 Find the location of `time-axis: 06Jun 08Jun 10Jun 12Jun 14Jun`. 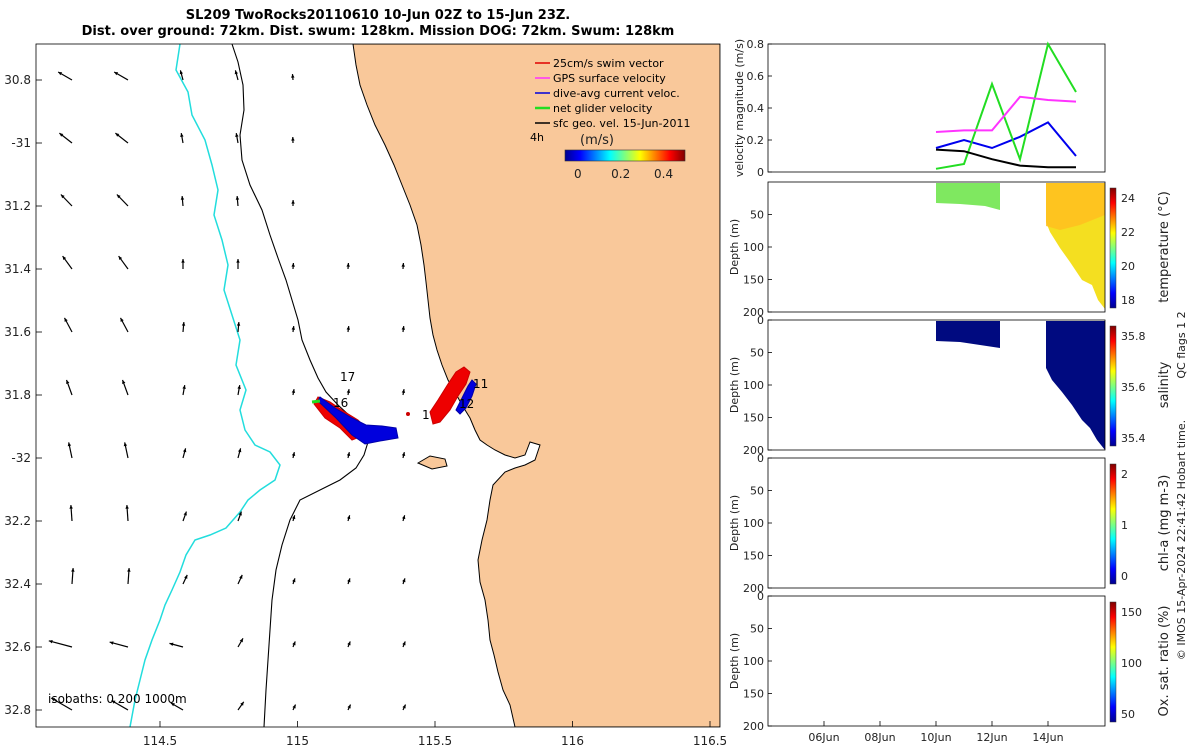

time-axis: 06Jun 08Jun 10Jun 12Jun 14Jun is located at coordinates (936, 732).